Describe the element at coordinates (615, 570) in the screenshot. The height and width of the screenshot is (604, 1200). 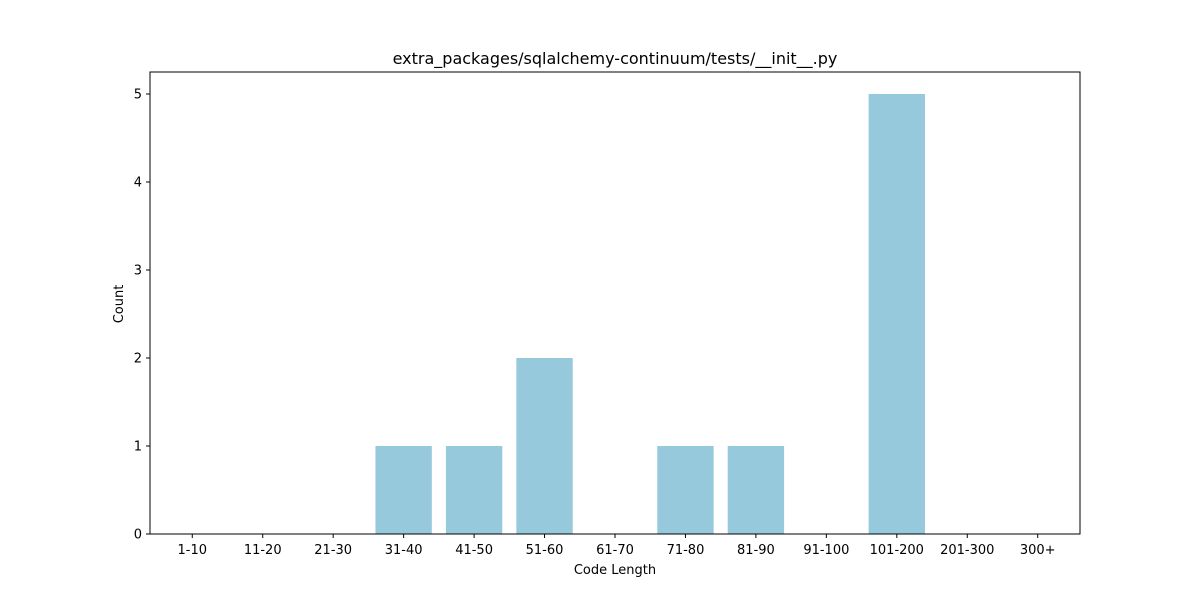
I see `x-axis-label: Code Length` at that location.